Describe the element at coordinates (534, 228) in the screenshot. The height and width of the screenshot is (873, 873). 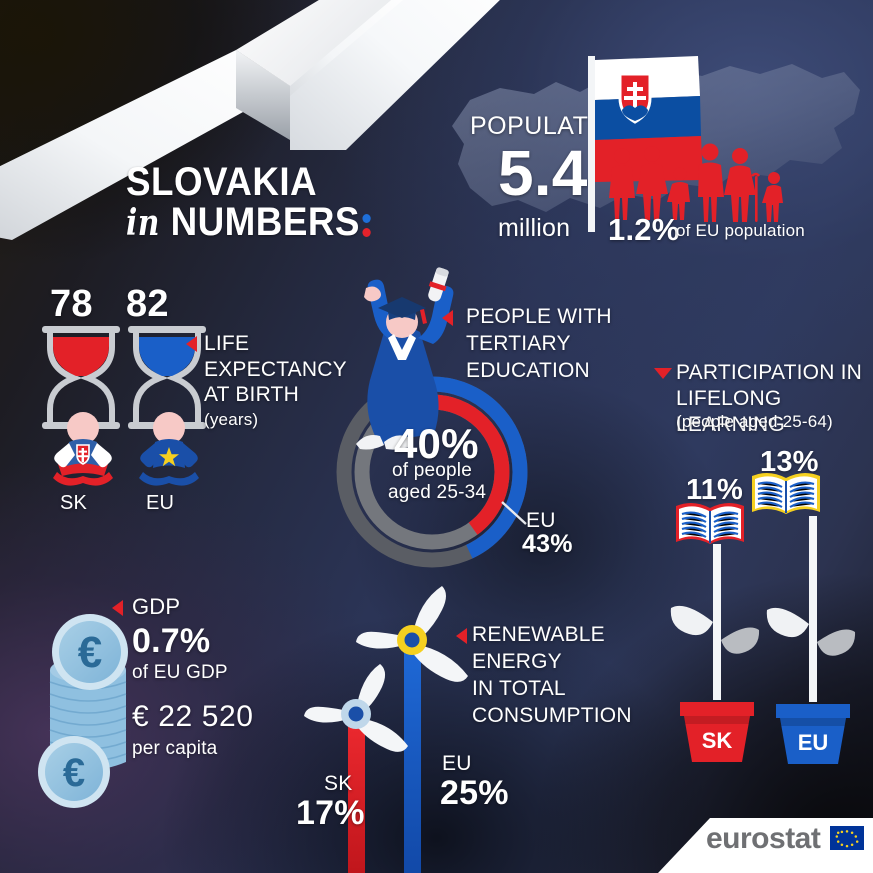
I see `population-unit: million` at that location.